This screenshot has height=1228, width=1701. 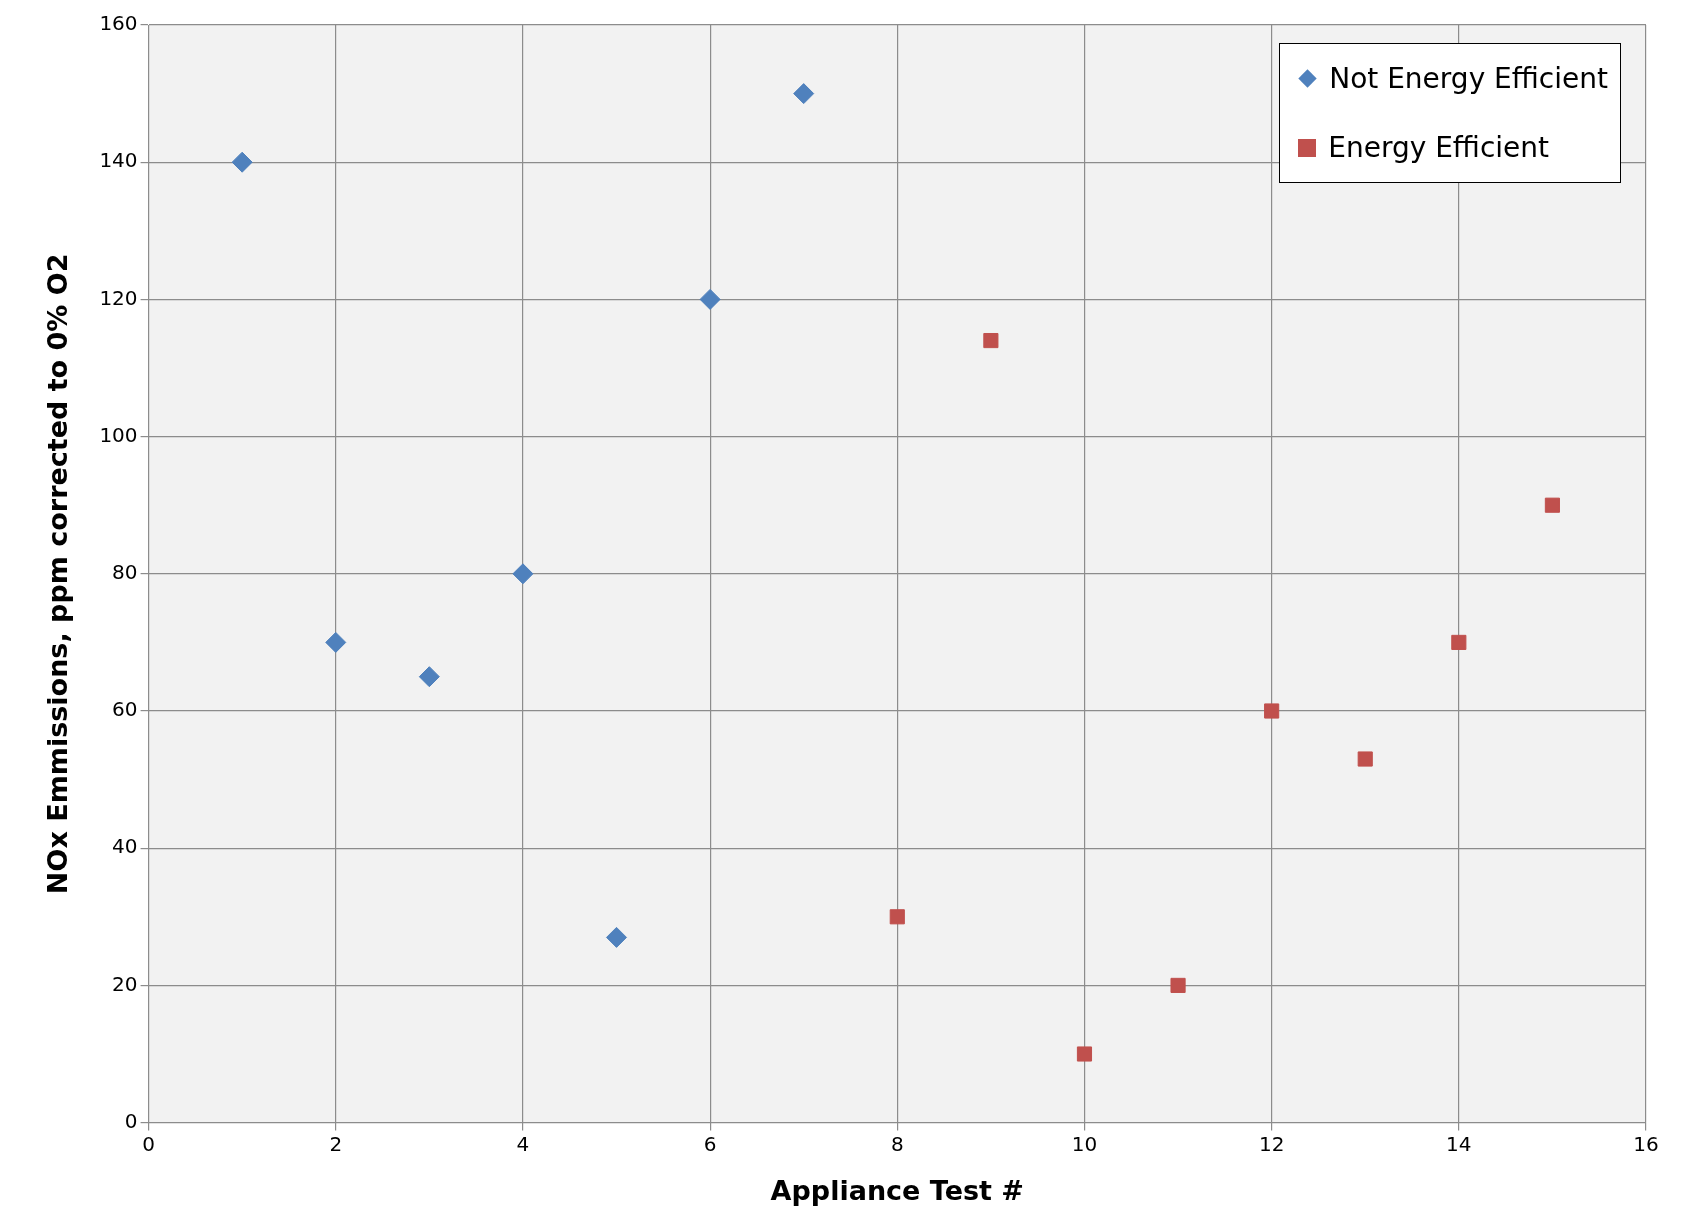 What do you see at coordinates (125, 709) in the screenshot?
I see `y-tick-label: 60` at bounding box center [125, 709].